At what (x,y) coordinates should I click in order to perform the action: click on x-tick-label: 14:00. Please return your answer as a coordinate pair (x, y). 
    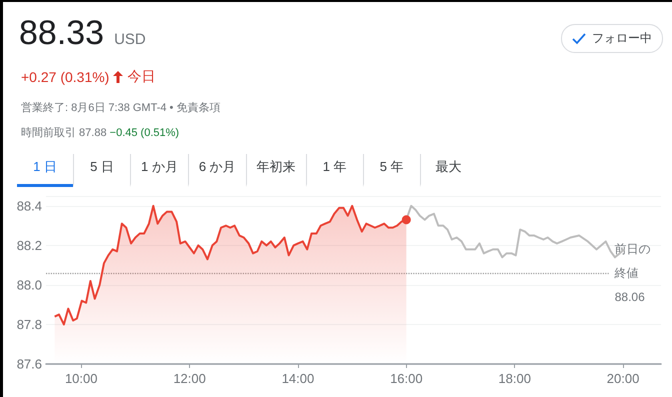
    Looking at the image, I should click on (298, 378).